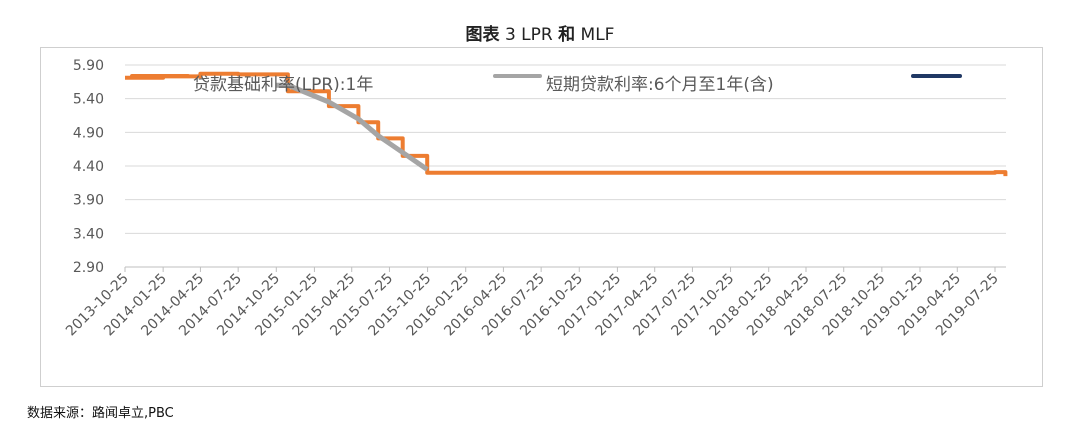  What do you see at coordinates (567, 35) in the screenshot?
I see `title-and: 和` at bounding box center [567, 35].